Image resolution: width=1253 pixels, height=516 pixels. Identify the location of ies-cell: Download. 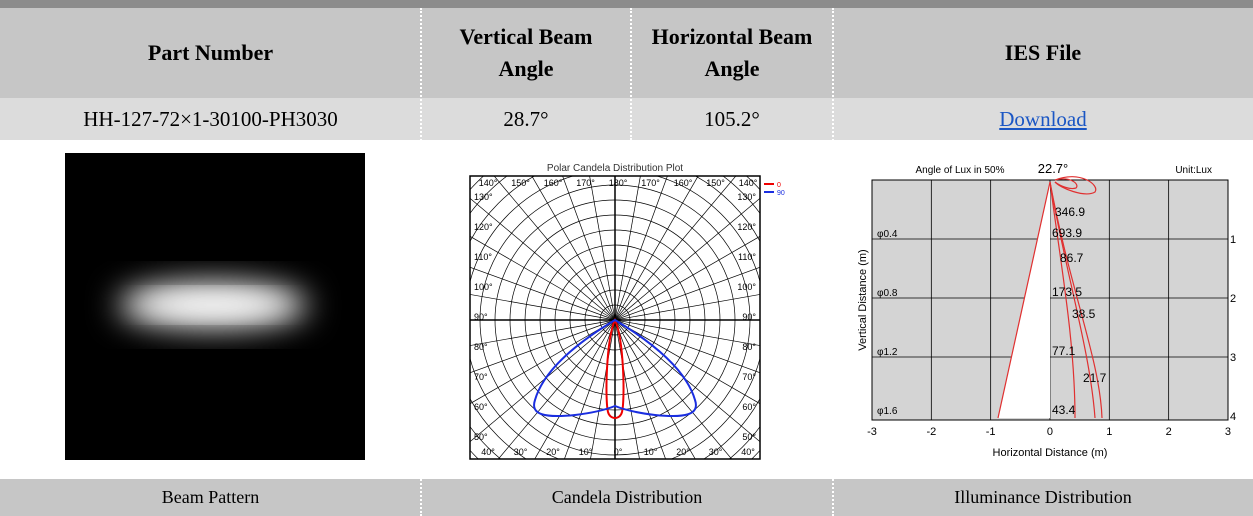
(1043, 119).